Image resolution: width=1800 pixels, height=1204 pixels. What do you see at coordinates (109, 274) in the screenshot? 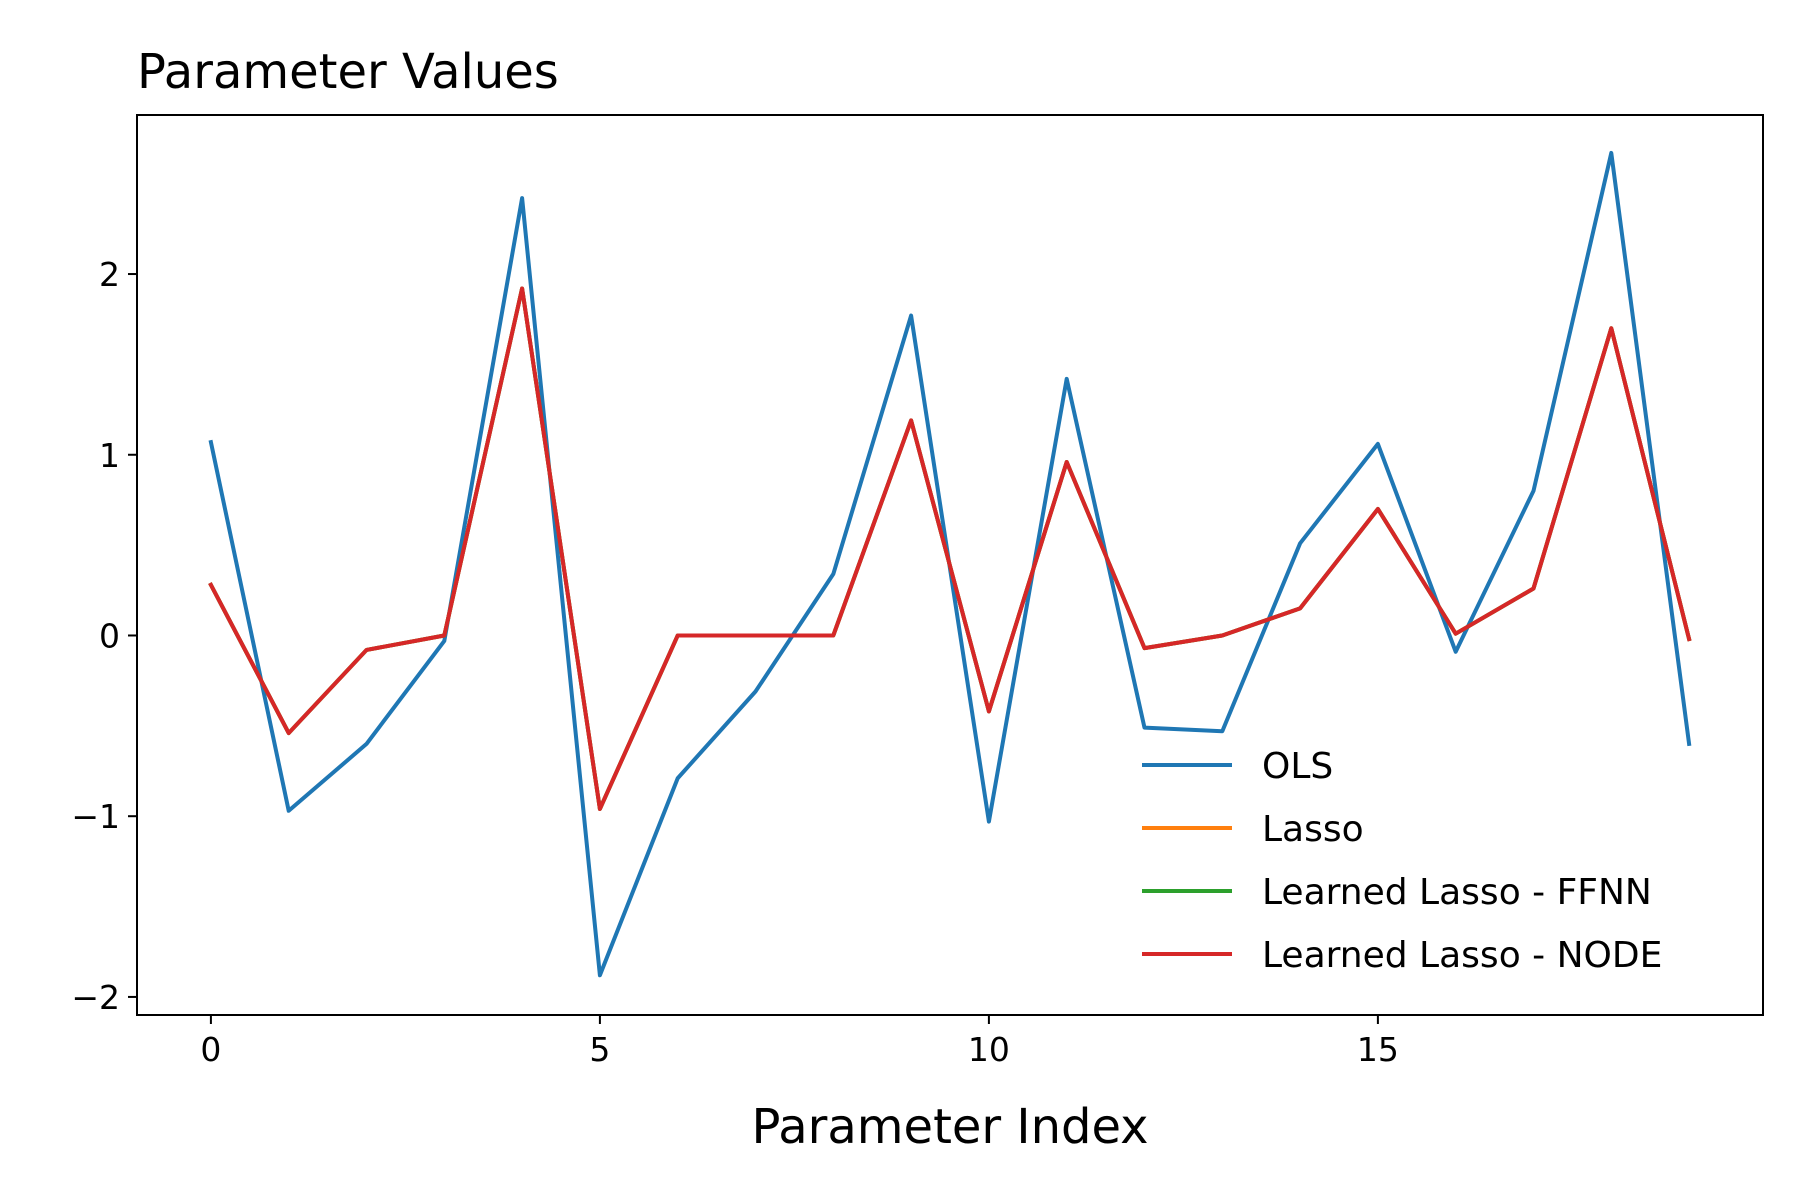
I see `y-tick-label: 2` at bounding box center [109, 274].